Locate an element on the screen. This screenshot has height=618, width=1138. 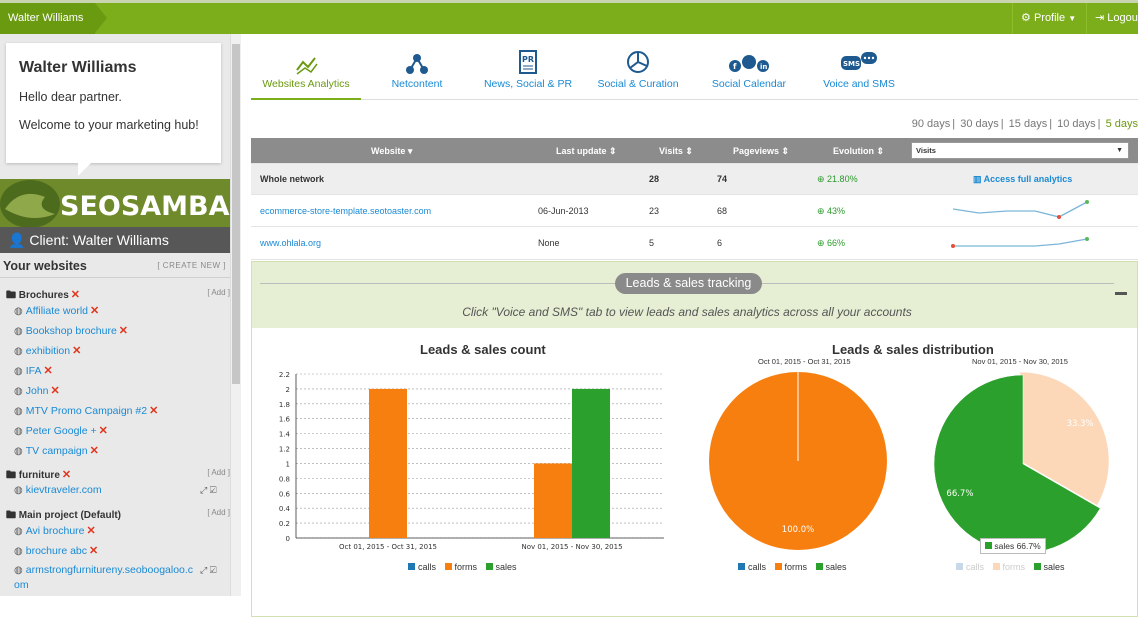
group-furniture: 🖿 furniture ✕ is located at coordinates (38, 476).